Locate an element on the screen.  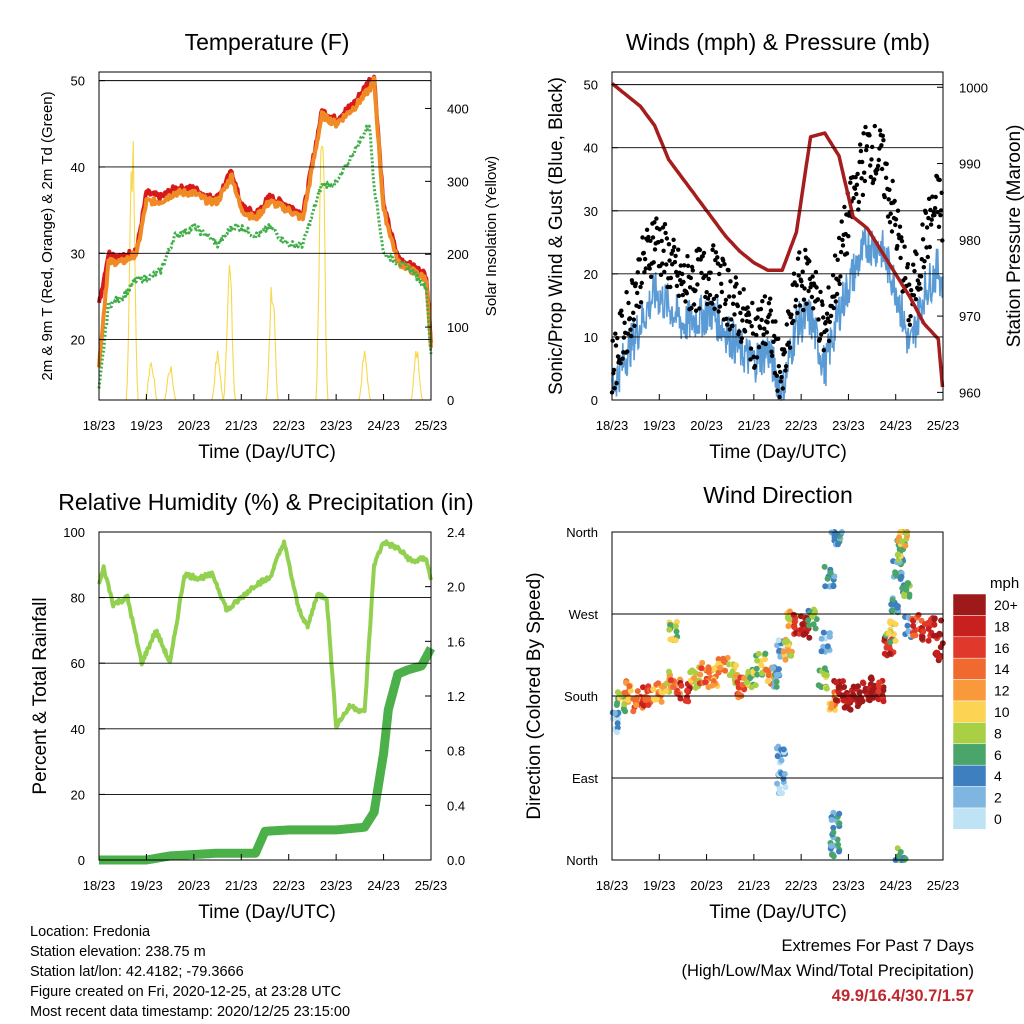
y-tick-label-right: 0 is located at coordinates (450, 400).